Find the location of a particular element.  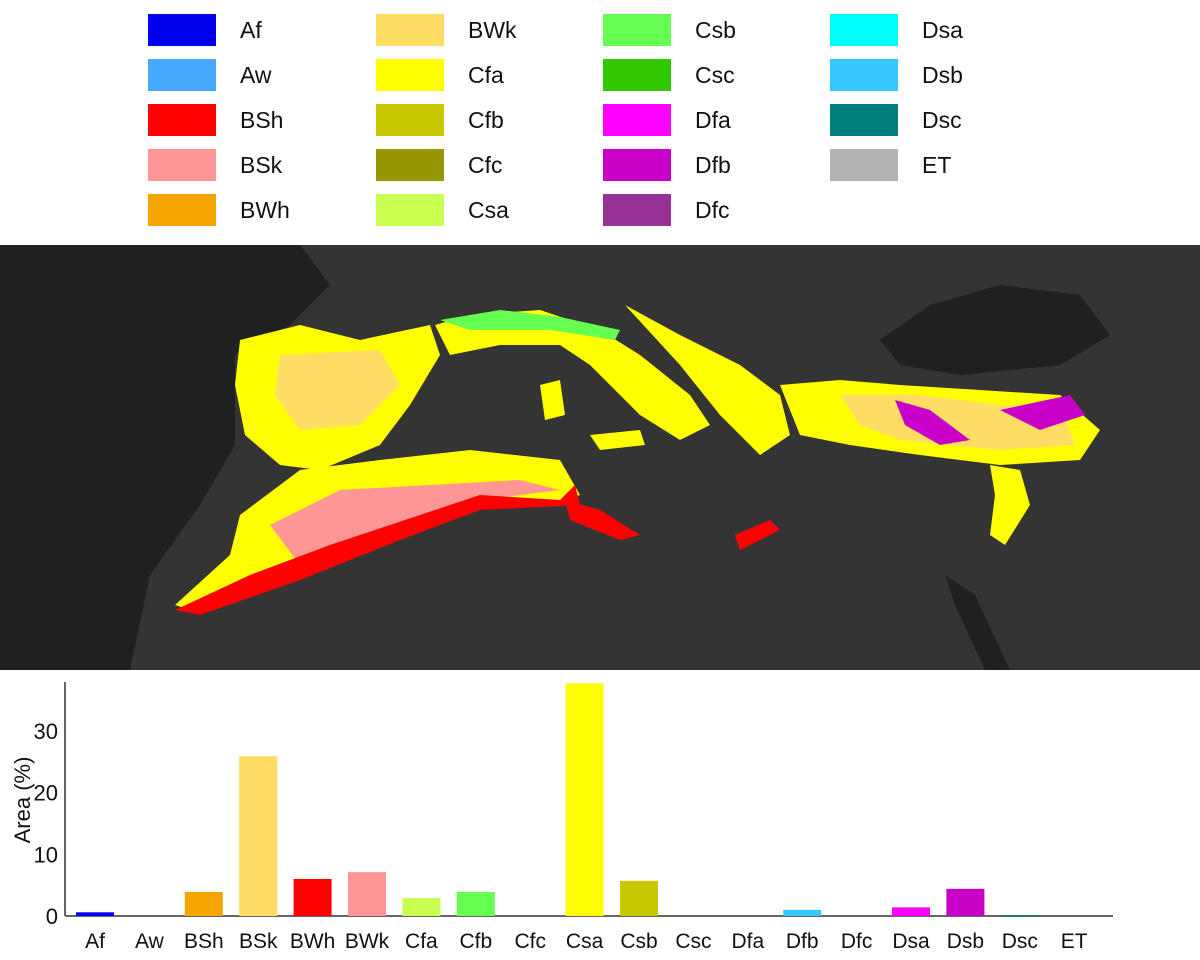

bar-bsk is located at coordinates (258, 836).